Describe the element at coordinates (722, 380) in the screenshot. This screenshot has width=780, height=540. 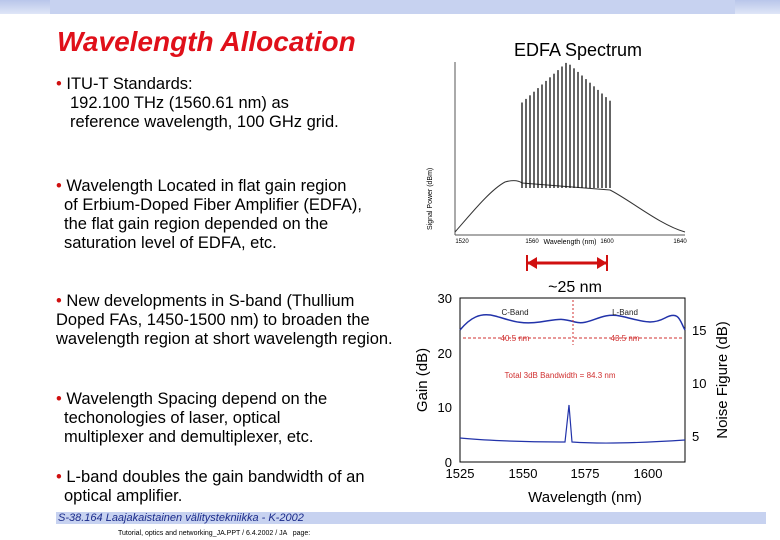
I see `y2-axis-label: Noise Figure (dB)` at that location.